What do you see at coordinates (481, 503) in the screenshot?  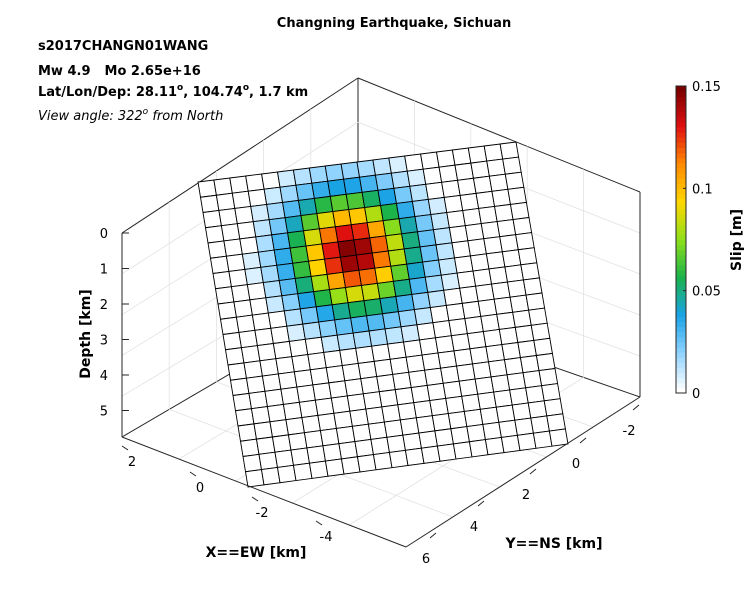 I see `ns-tick` at bounding box center [481, 503].